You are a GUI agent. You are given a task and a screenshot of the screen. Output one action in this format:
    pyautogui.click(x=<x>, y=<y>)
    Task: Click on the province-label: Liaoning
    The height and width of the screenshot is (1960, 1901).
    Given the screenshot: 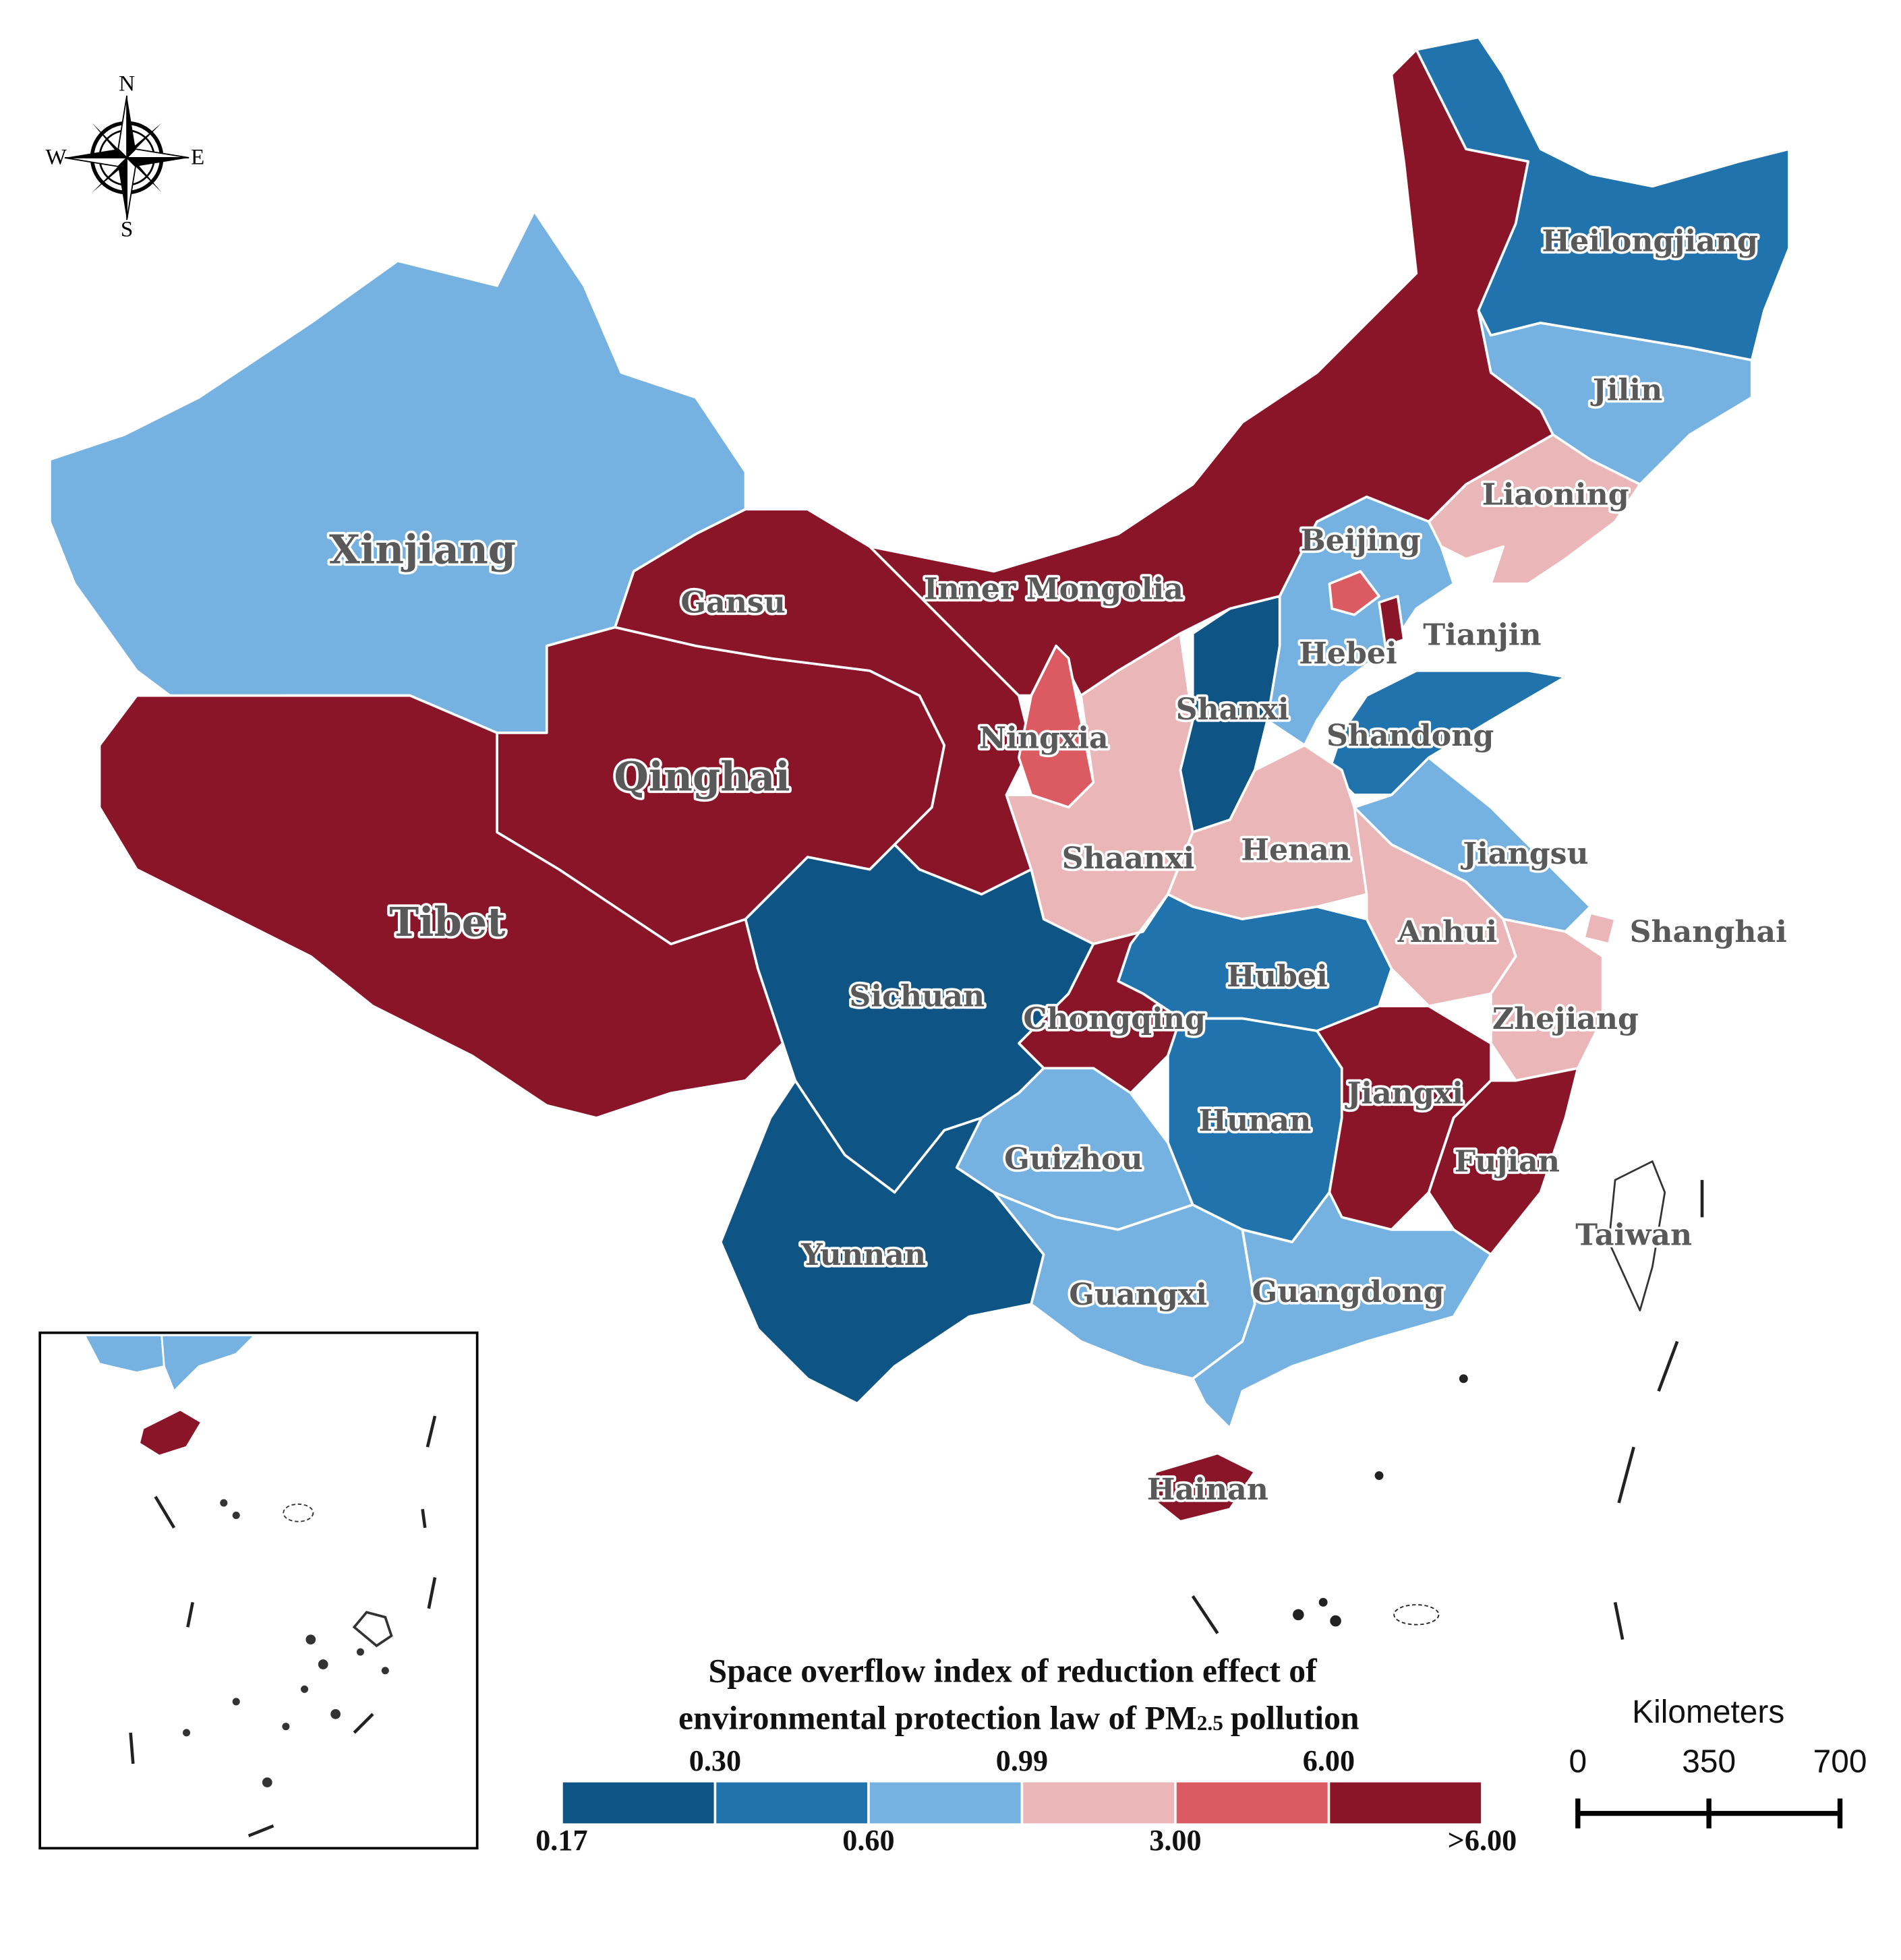 What is the action you would take?
    pyautogui.click(x=1555, y=494)
    